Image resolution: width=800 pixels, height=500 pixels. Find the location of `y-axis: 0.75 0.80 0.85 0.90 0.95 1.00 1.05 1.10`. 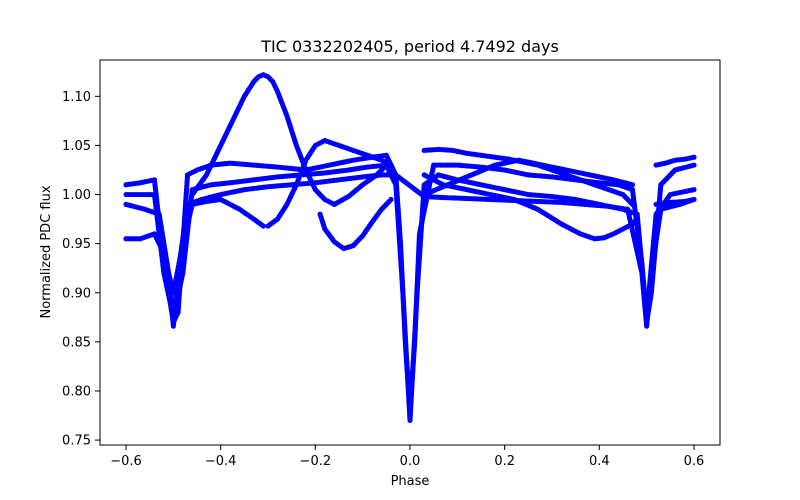

y-axis: 0.75 0.80 0.85 0.90 0.95 1.00 1.05 1.10 is located at coordinates (81, 269).